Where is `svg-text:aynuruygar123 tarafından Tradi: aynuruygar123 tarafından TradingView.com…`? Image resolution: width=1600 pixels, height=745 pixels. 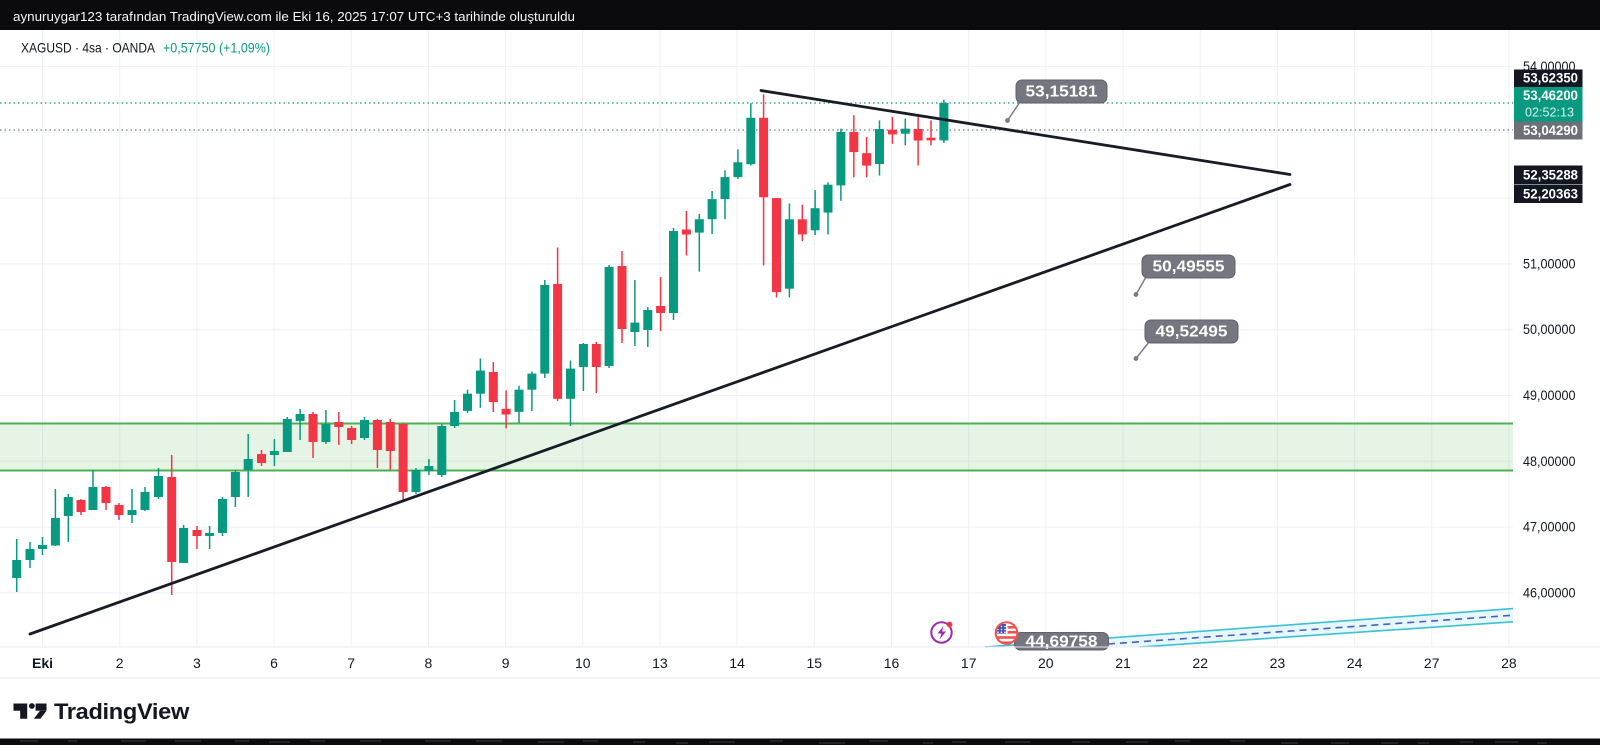
svg-text:aynuruygar123 tarafından Tradi: aynuruygar123 tarafından TradingView.com… is located at coordinates (294, 16).